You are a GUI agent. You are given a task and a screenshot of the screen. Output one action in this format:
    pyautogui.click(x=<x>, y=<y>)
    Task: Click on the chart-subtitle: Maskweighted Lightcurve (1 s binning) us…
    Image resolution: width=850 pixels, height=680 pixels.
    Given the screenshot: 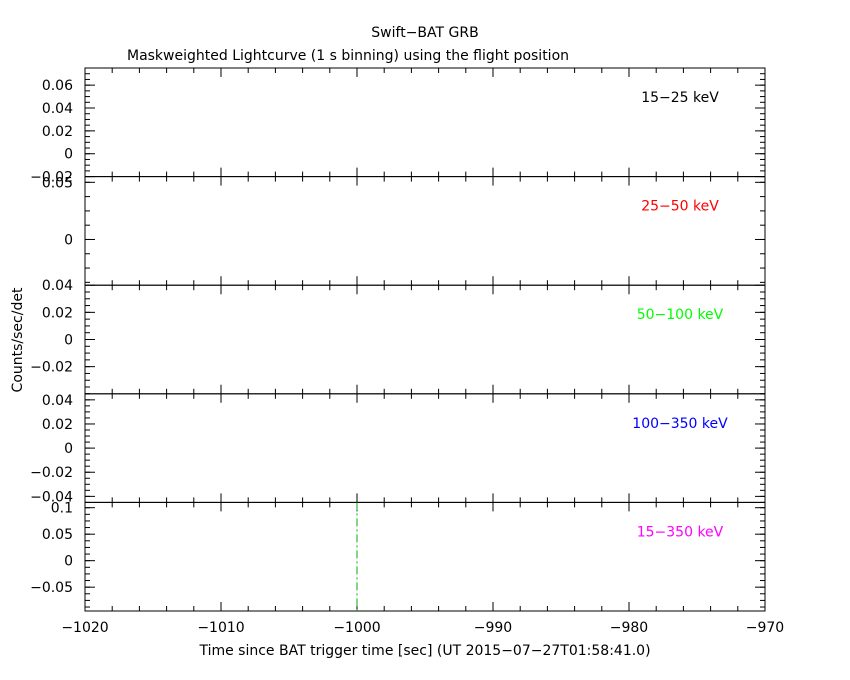 What is the action you would take?
    pyautogui.click(x=348, y=56)
    